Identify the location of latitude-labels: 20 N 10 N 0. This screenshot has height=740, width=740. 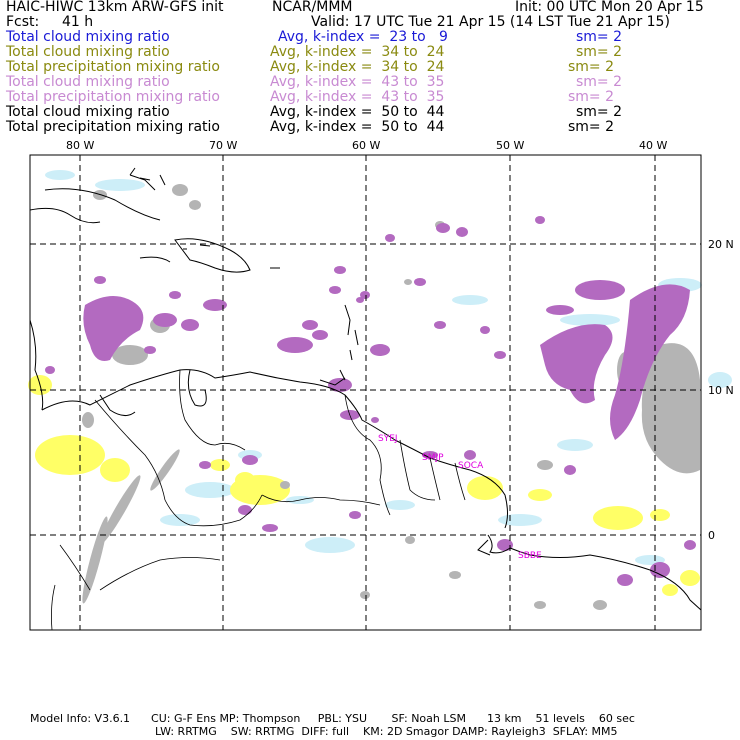
(721, 390).